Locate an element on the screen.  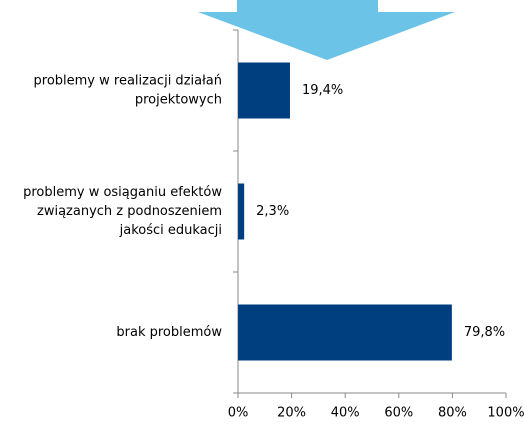
value-label: 79,8% is located at coordinates (484, 332).